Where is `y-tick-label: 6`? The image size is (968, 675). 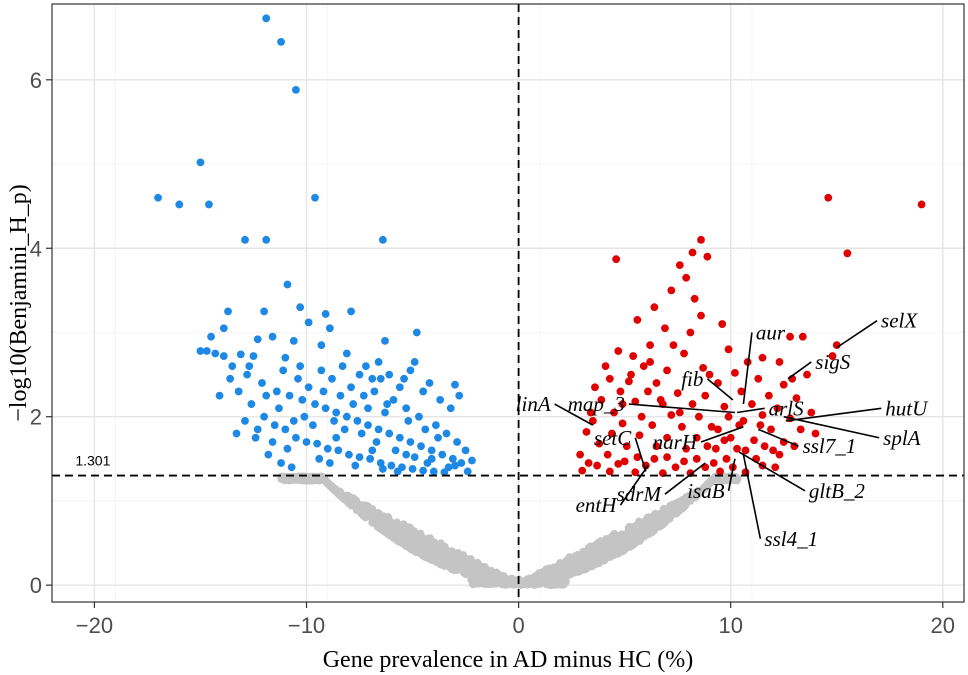
y-tick-label: 6 is located at coordinates (36, 80).